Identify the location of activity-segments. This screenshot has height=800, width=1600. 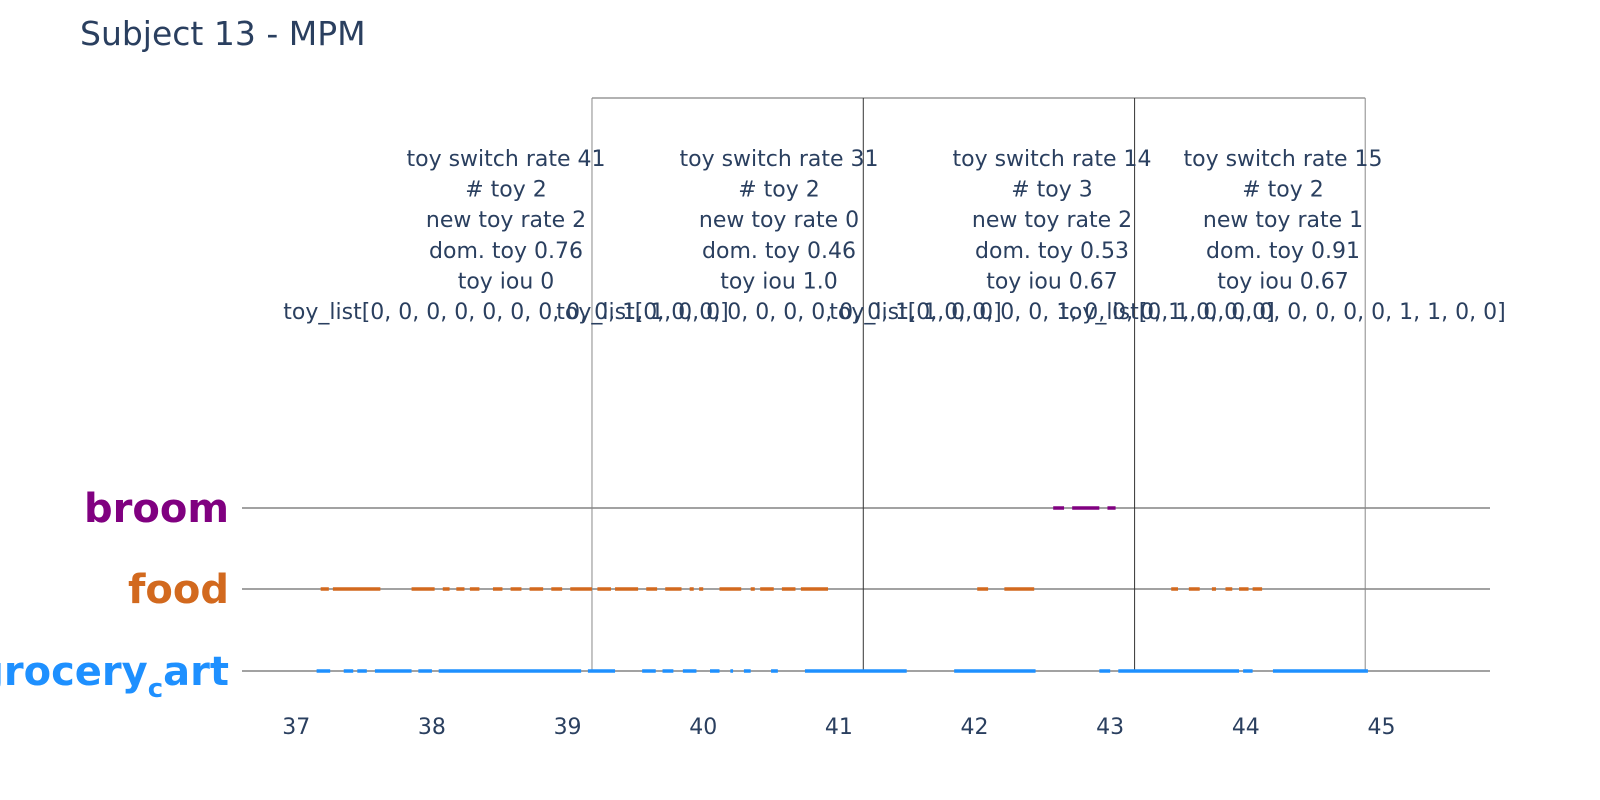
(842, 589).